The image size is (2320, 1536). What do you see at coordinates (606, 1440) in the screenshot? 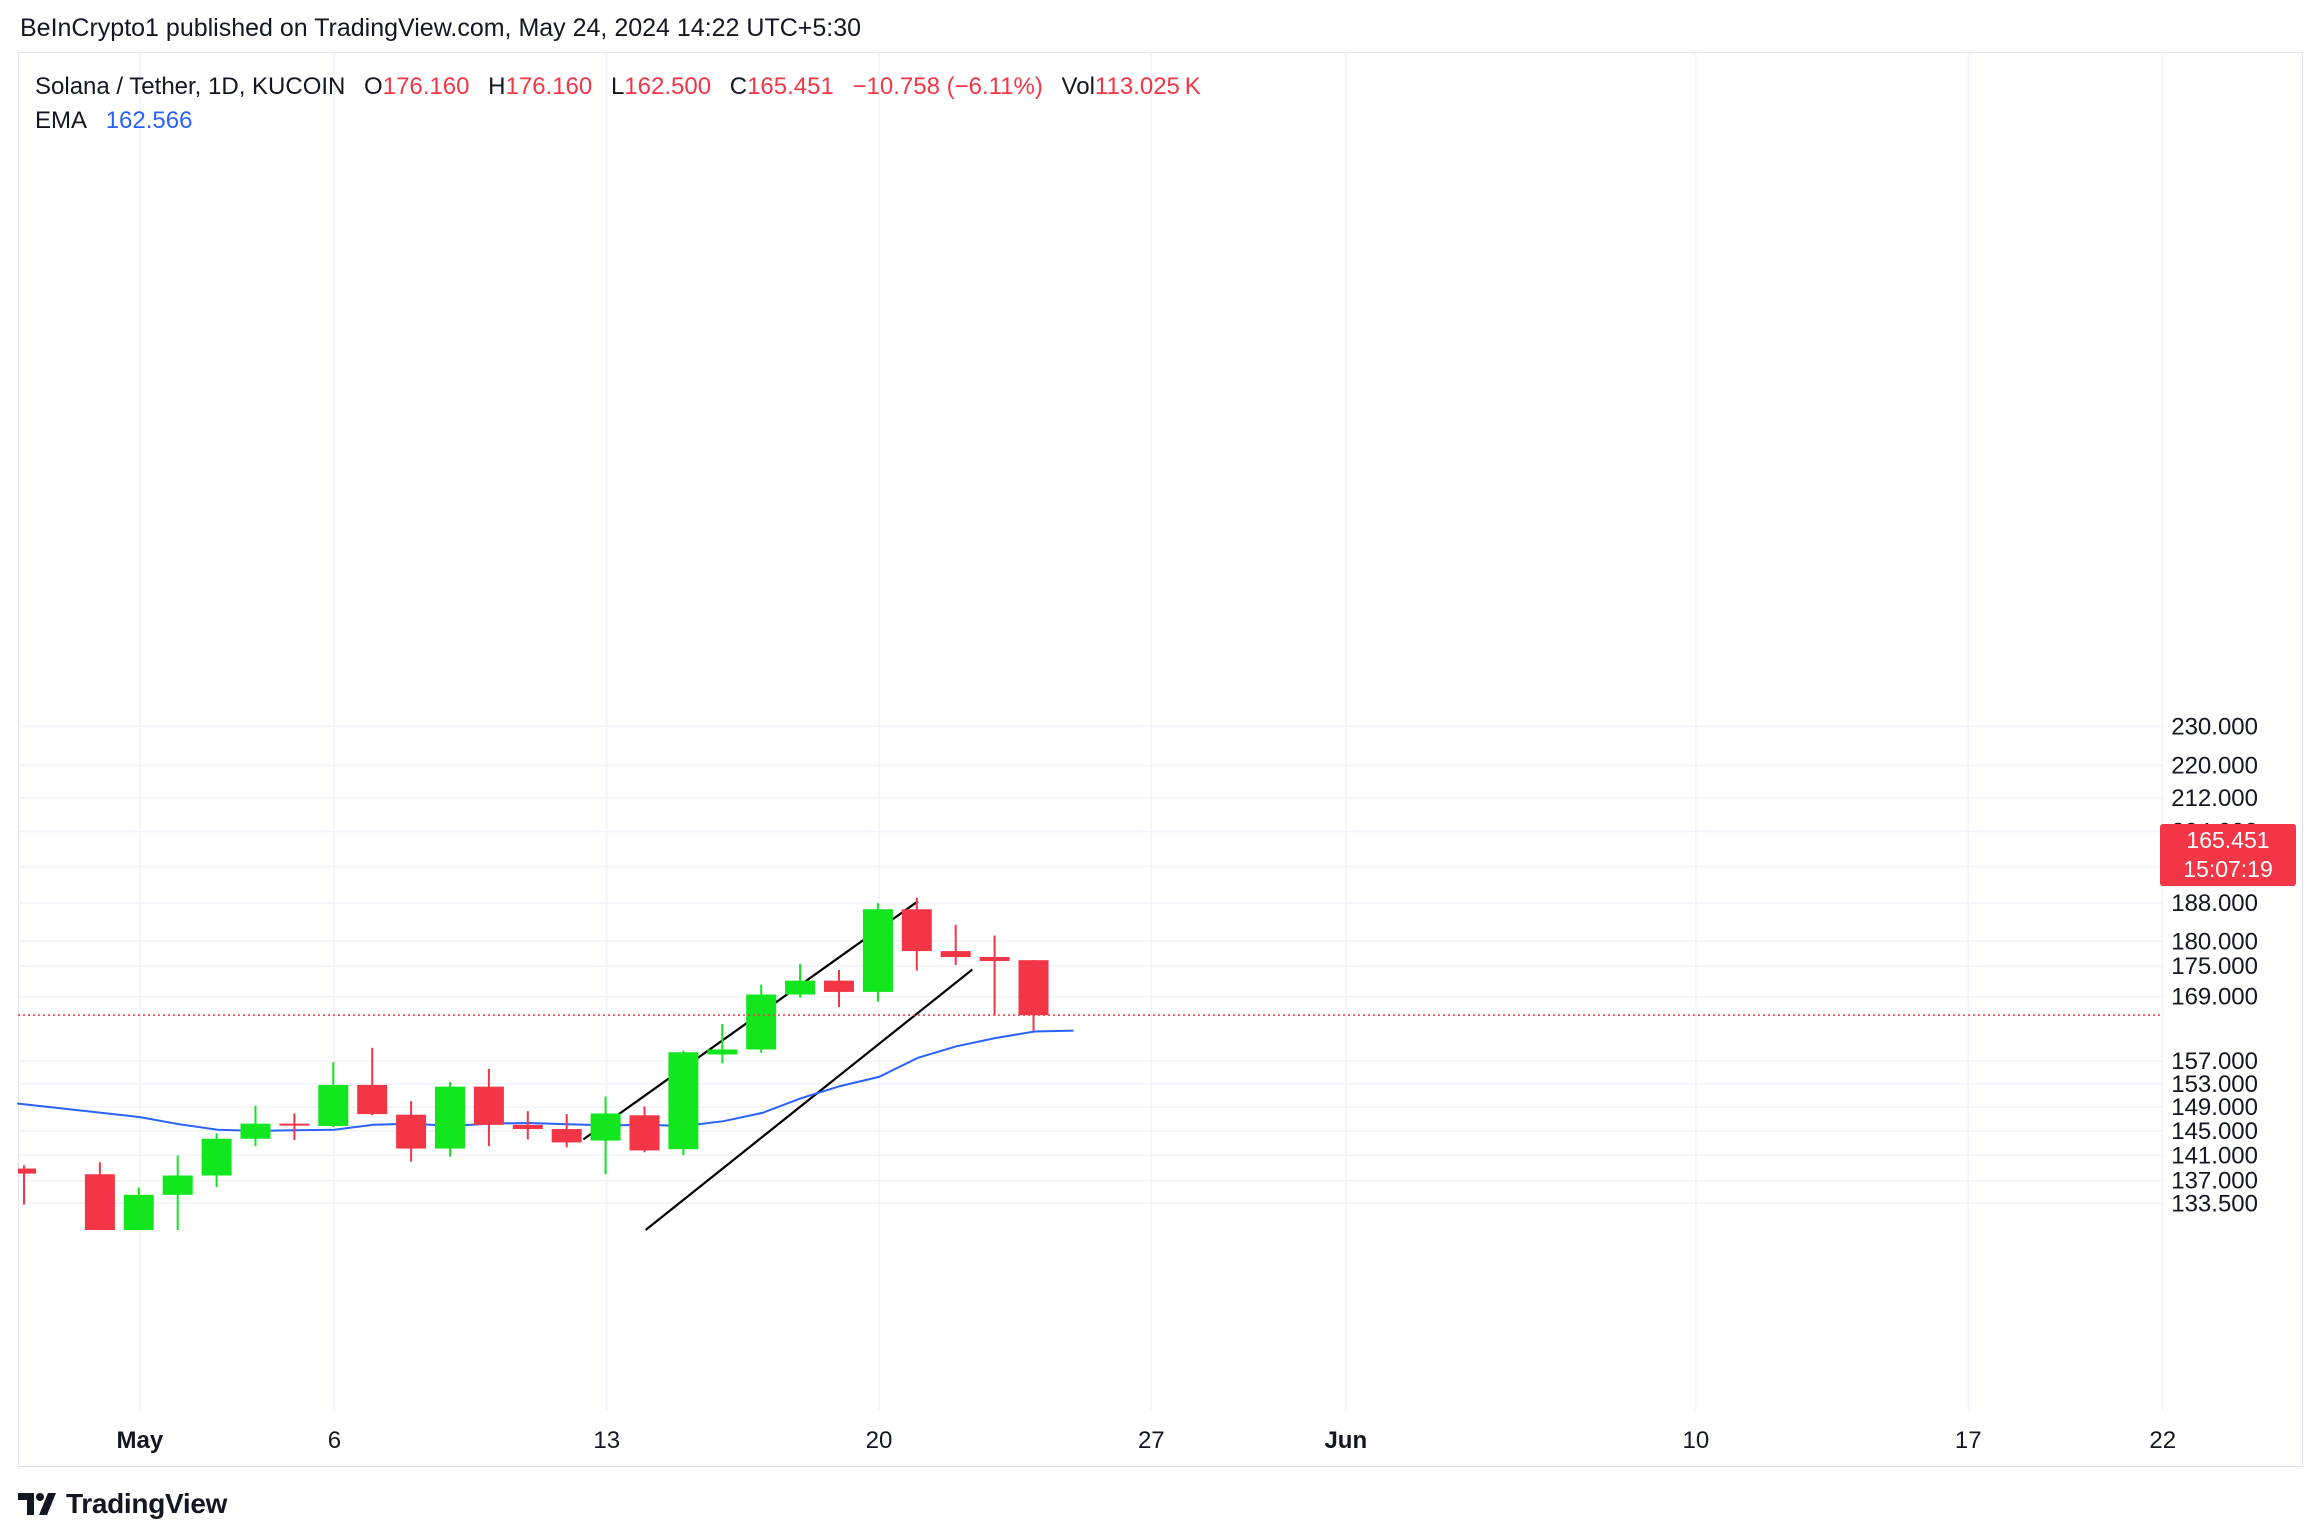
I see `x-tick-label: 13` at bounding box center [606, 1440].